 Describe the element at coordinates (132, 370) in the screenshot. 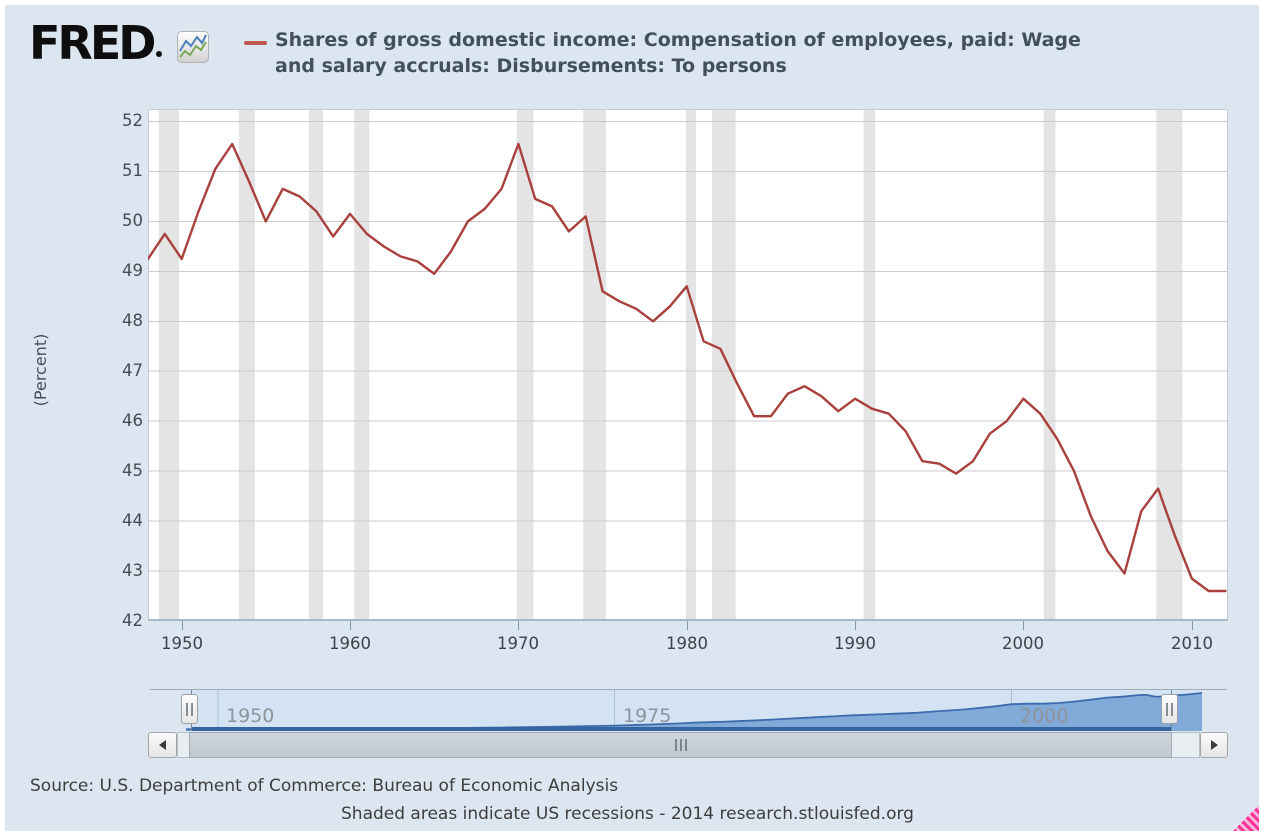

I see `y-tick-label: 47` at that location.